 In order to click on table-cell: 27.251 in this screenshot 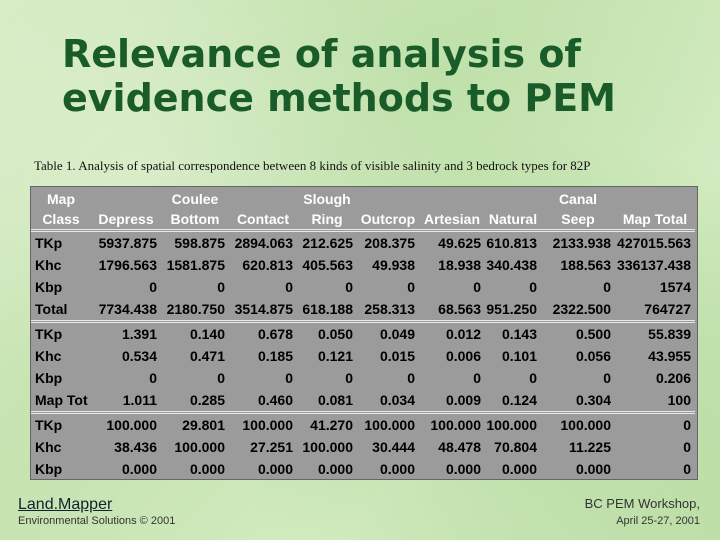, I will do `click(271, 447)`.